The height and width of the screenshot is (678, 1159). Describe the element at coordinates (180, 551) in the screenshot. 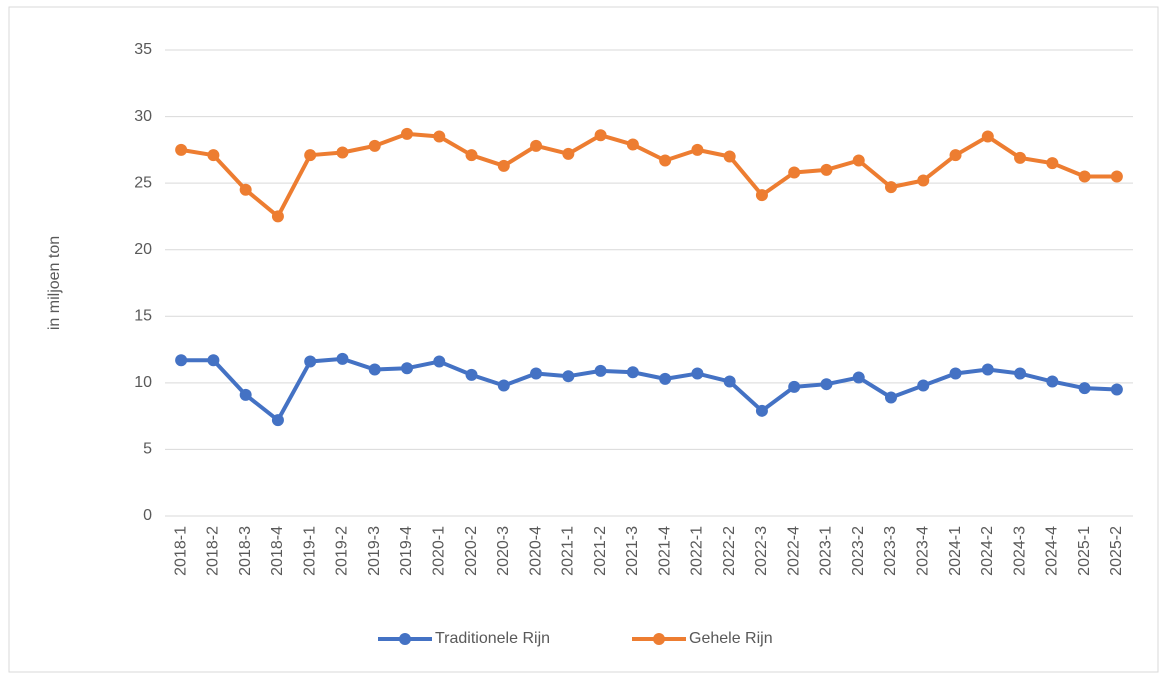

I see `x-tick-label: 2018-1` at that location.